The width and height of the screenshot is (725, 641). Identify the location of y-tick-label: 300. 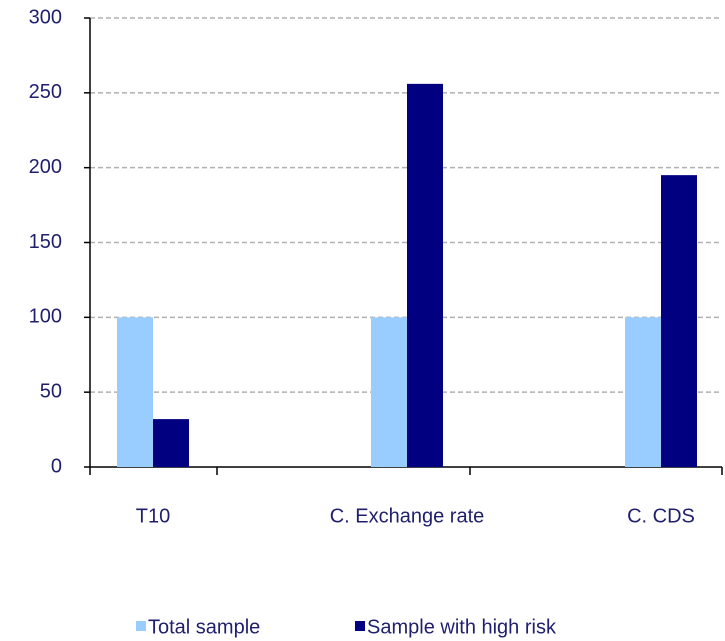
(45, 17).